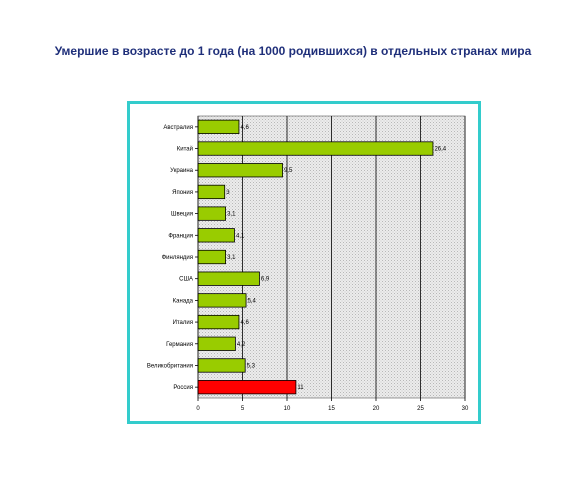 This screenshot has height=480, width=586. Describe the element at coordinates (465, 409) in the screenshot. I see `x-tick-label: 30` at that location.